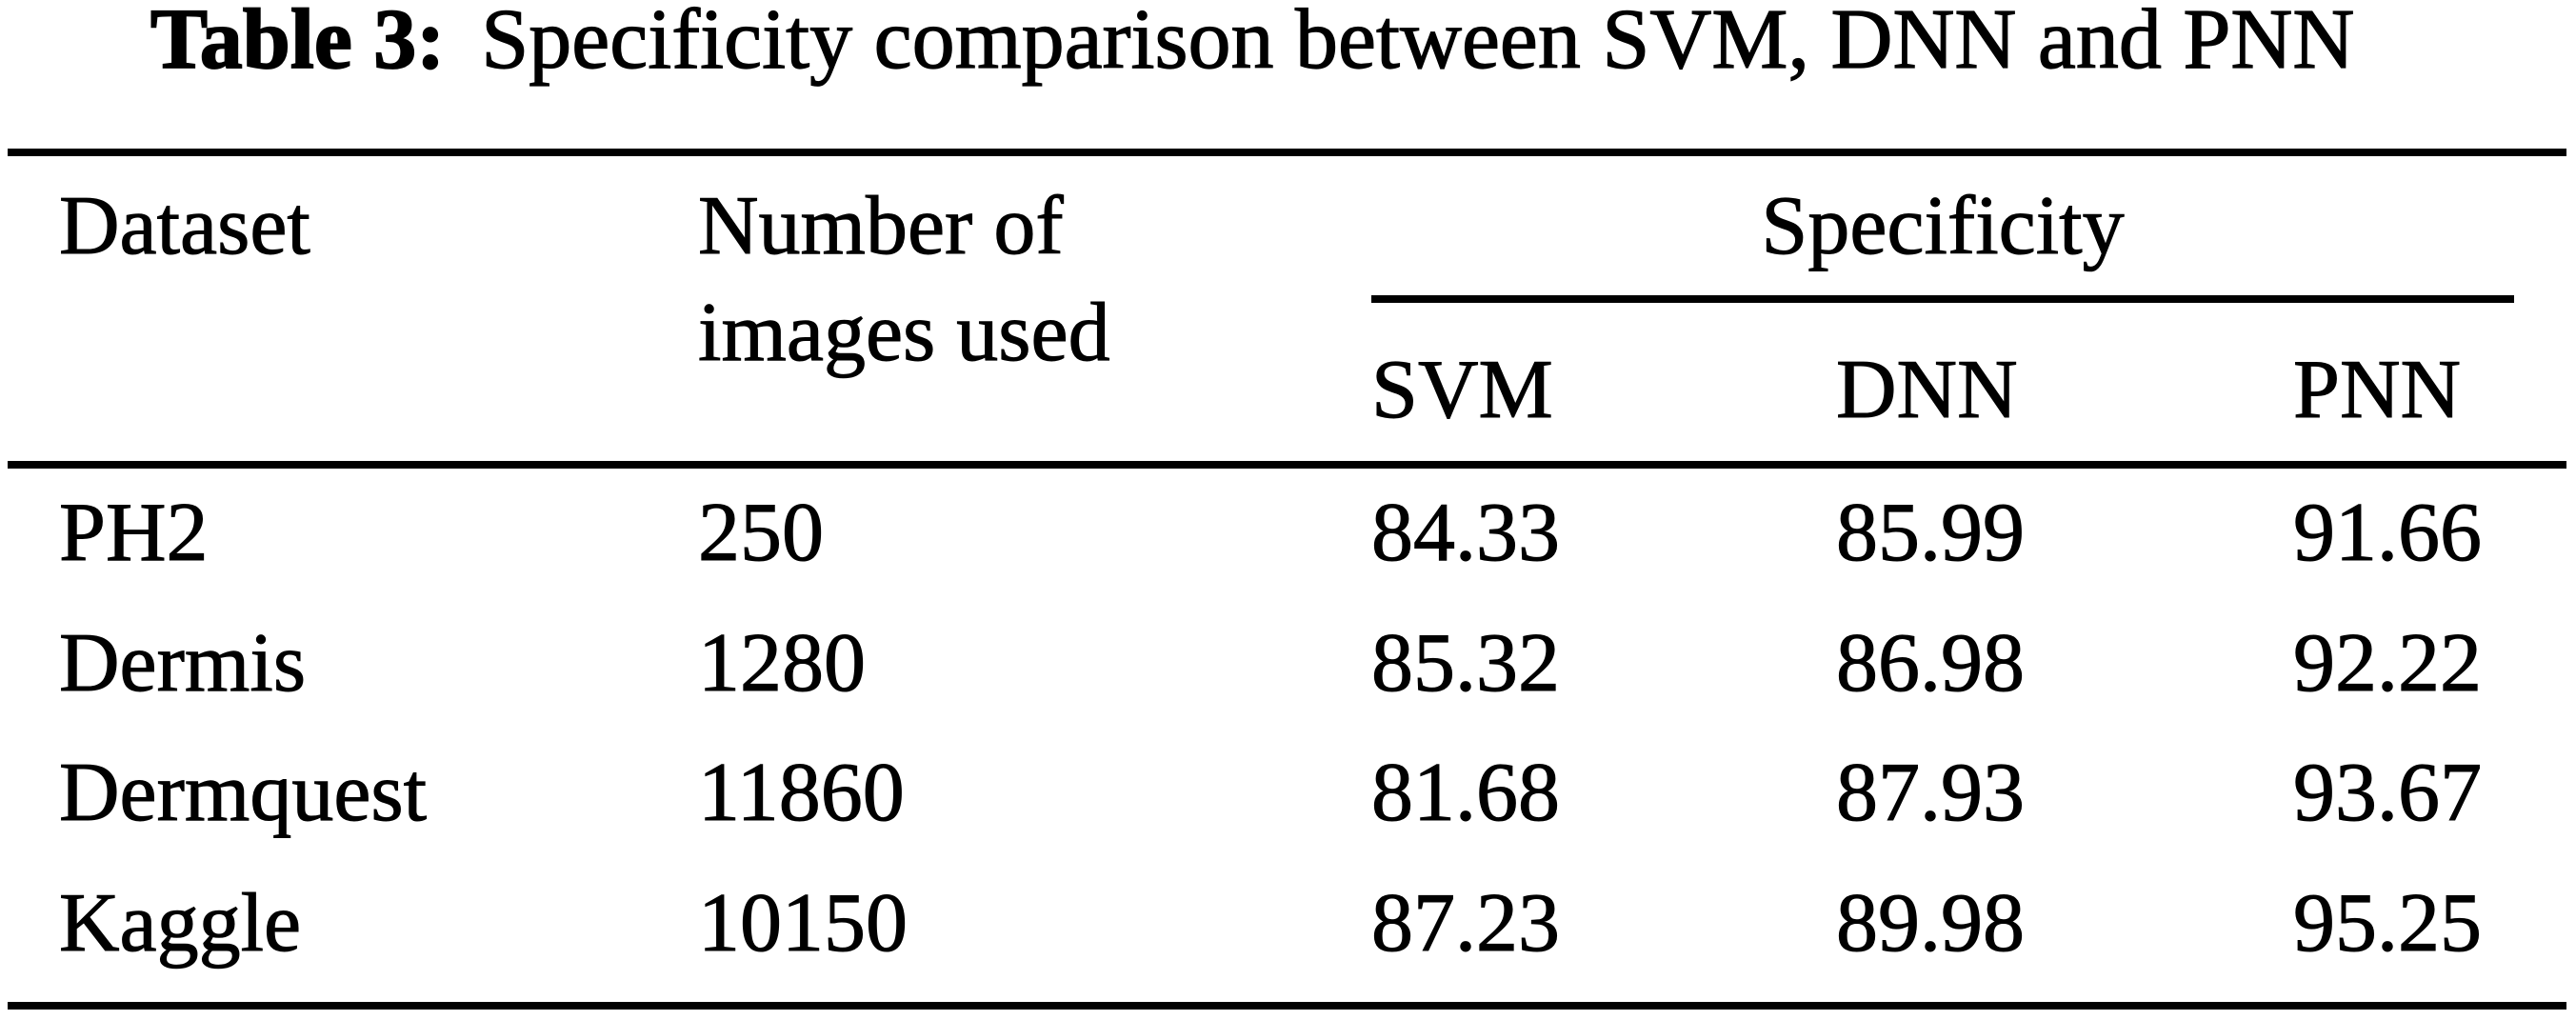  Describe the element at coordinates (1927, 390) in the screenshot. I see `col-header-dnn: DNN` at that location.